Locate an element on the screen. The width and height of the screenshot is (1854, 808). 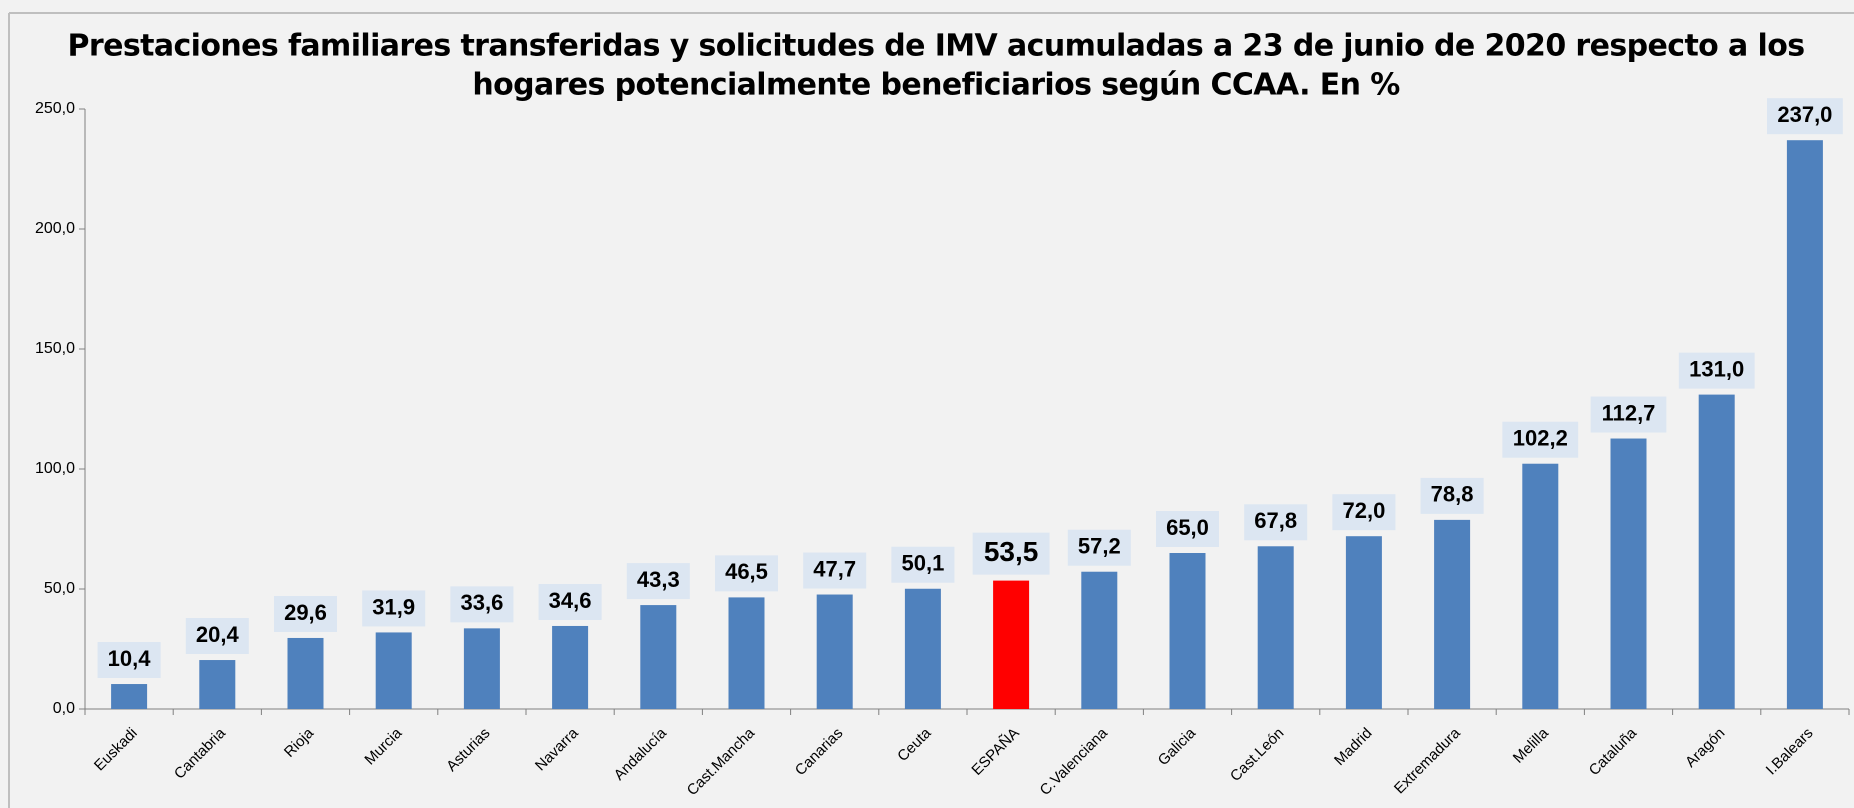
value-label: 72,0 is located at coordinates (1363, 510).